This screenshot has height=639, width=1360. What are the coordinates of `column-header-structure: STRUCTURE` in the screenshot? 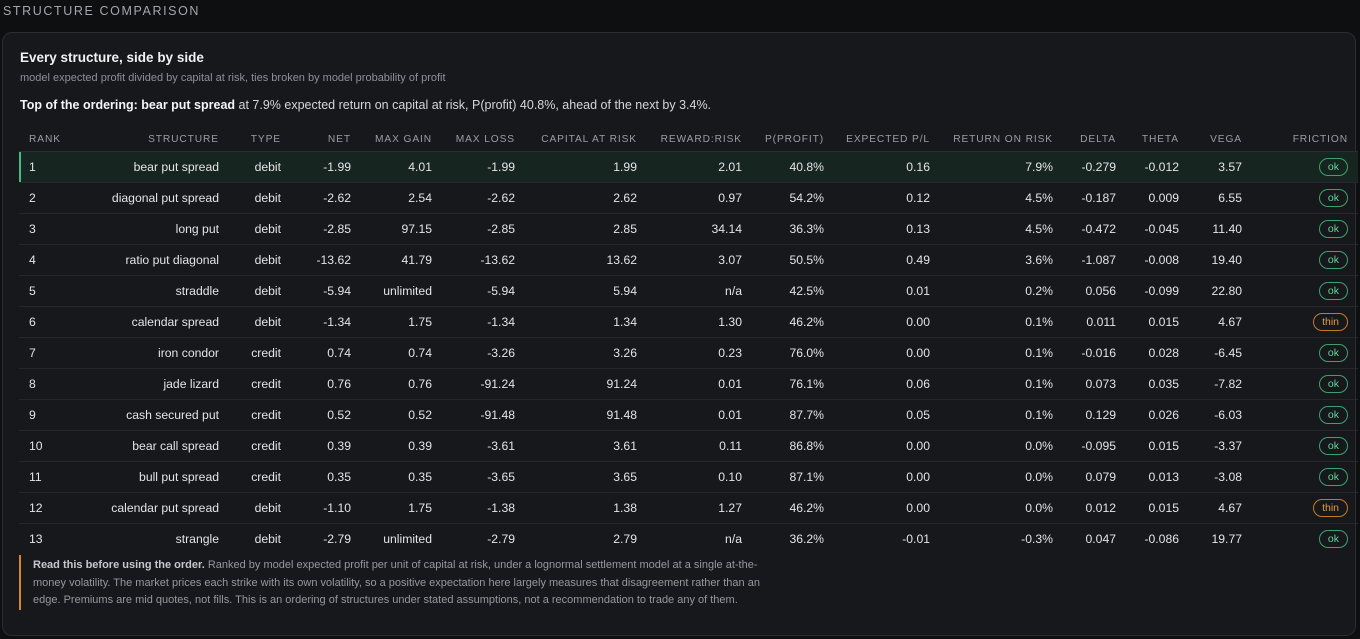 It's located at (151, 139).